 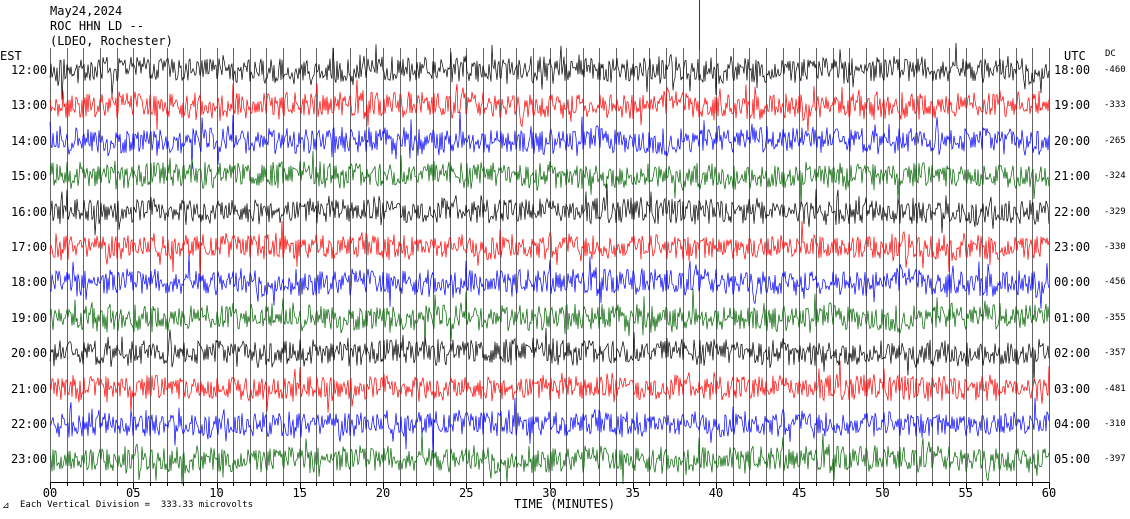 What do you see at coordinates (111, 41) in the screenshot?
I see `header-network: (LDEO, Rochester)` at bounding box center [111, 41].